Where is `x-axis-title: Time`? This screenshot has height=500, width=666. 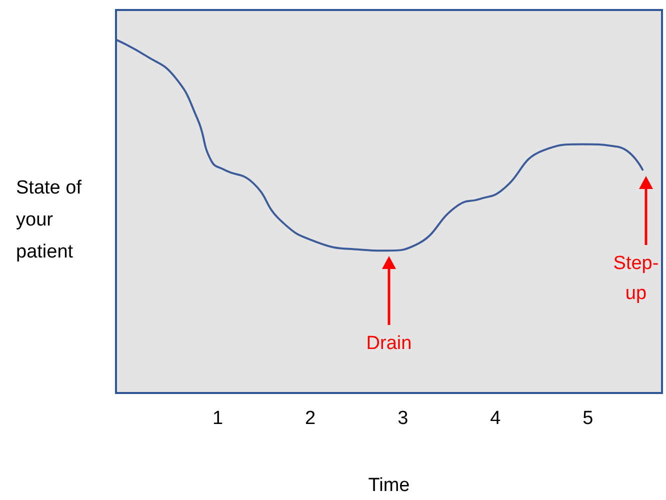
x-axis-title: Time is located at coordinates (389, 485).